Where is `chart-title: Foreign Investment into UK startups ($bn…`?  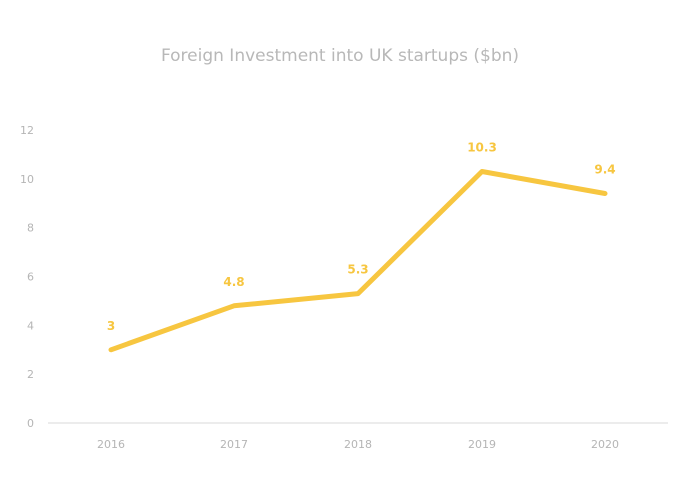
chart-title: Foreign Investment into UK startups ($bn… is located at coordinates (340, 56).